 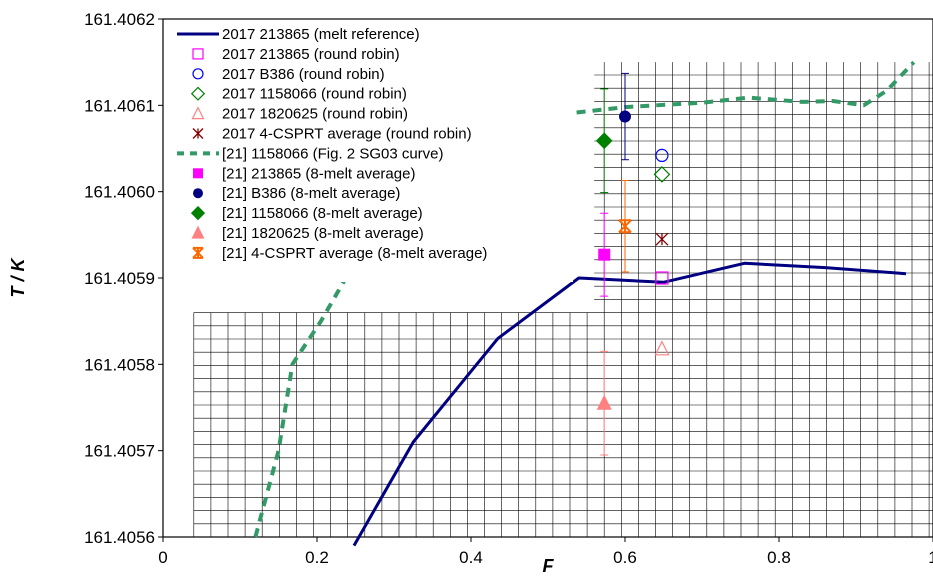 I want to click on x-axis-ticks: 0 0.2 0.4 0.6 0.8 1, so click(x=545, y=552).